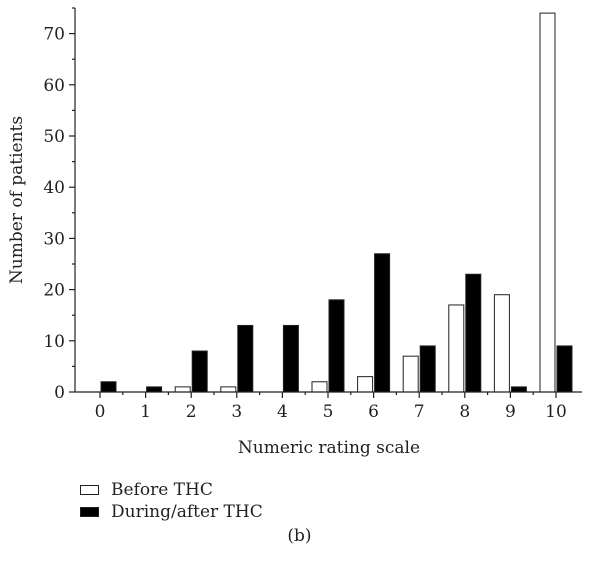 This screenshot has width=599, height=573. Describe the element at coordinates (145, 412) in the screenshot. I see `x-tick-label: 1` at that location.